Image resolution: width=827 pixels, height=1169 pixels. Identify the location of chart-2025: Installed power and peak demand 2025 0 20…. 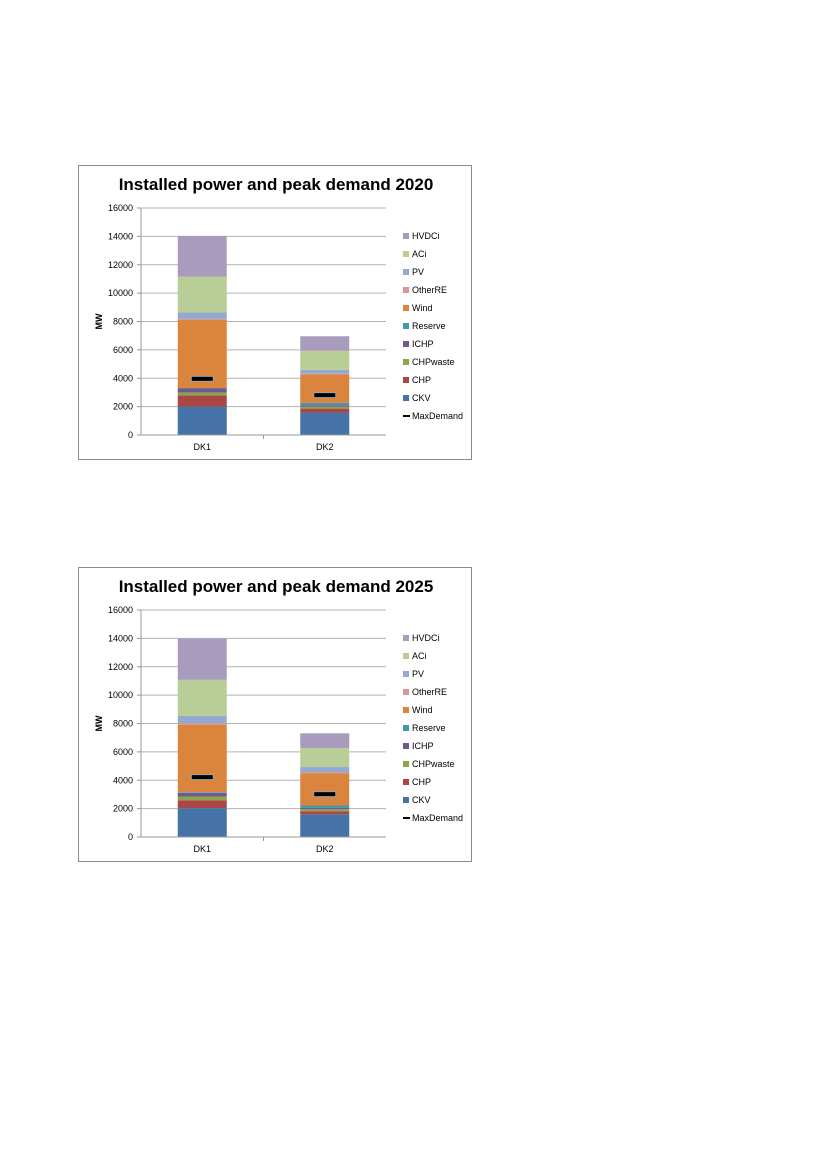
(275, 714).